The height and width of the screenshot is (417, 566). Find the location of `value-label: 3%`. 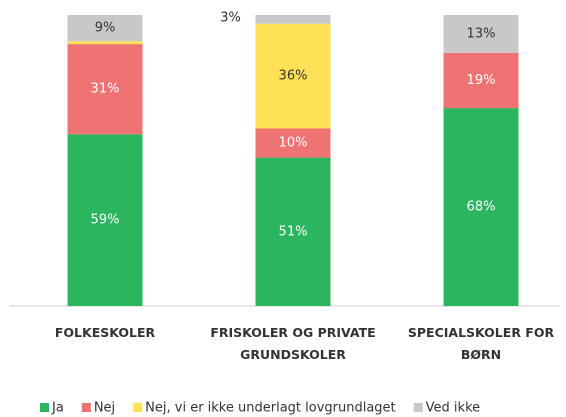

value-label: 3% is located at coordinates (230, 18).